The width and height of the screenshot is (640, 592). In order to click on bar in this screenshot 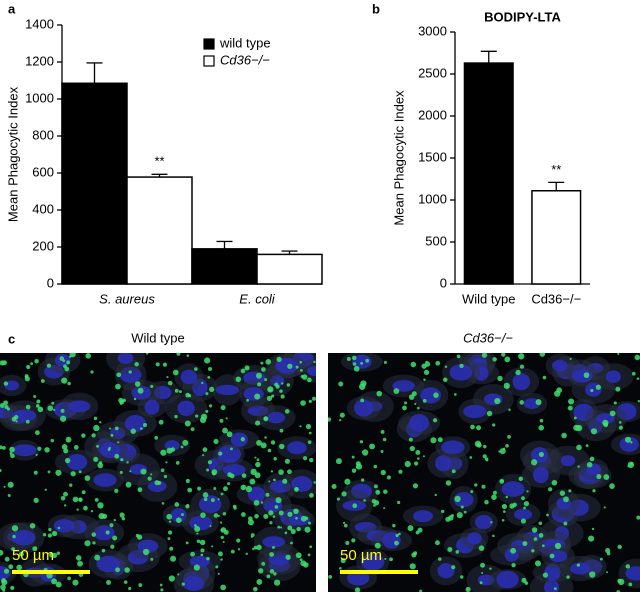, I will do `click(159, 230)`.